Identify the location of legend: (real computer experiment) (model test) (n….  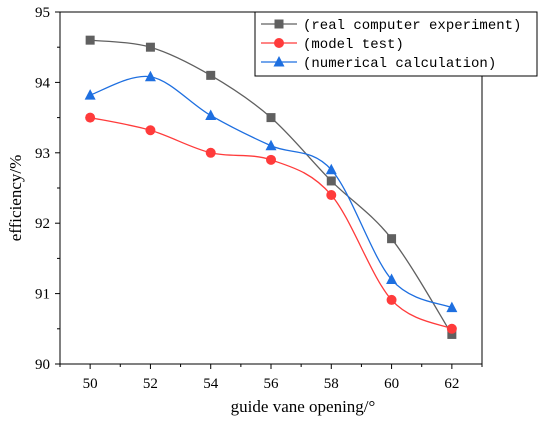
(396, 44).